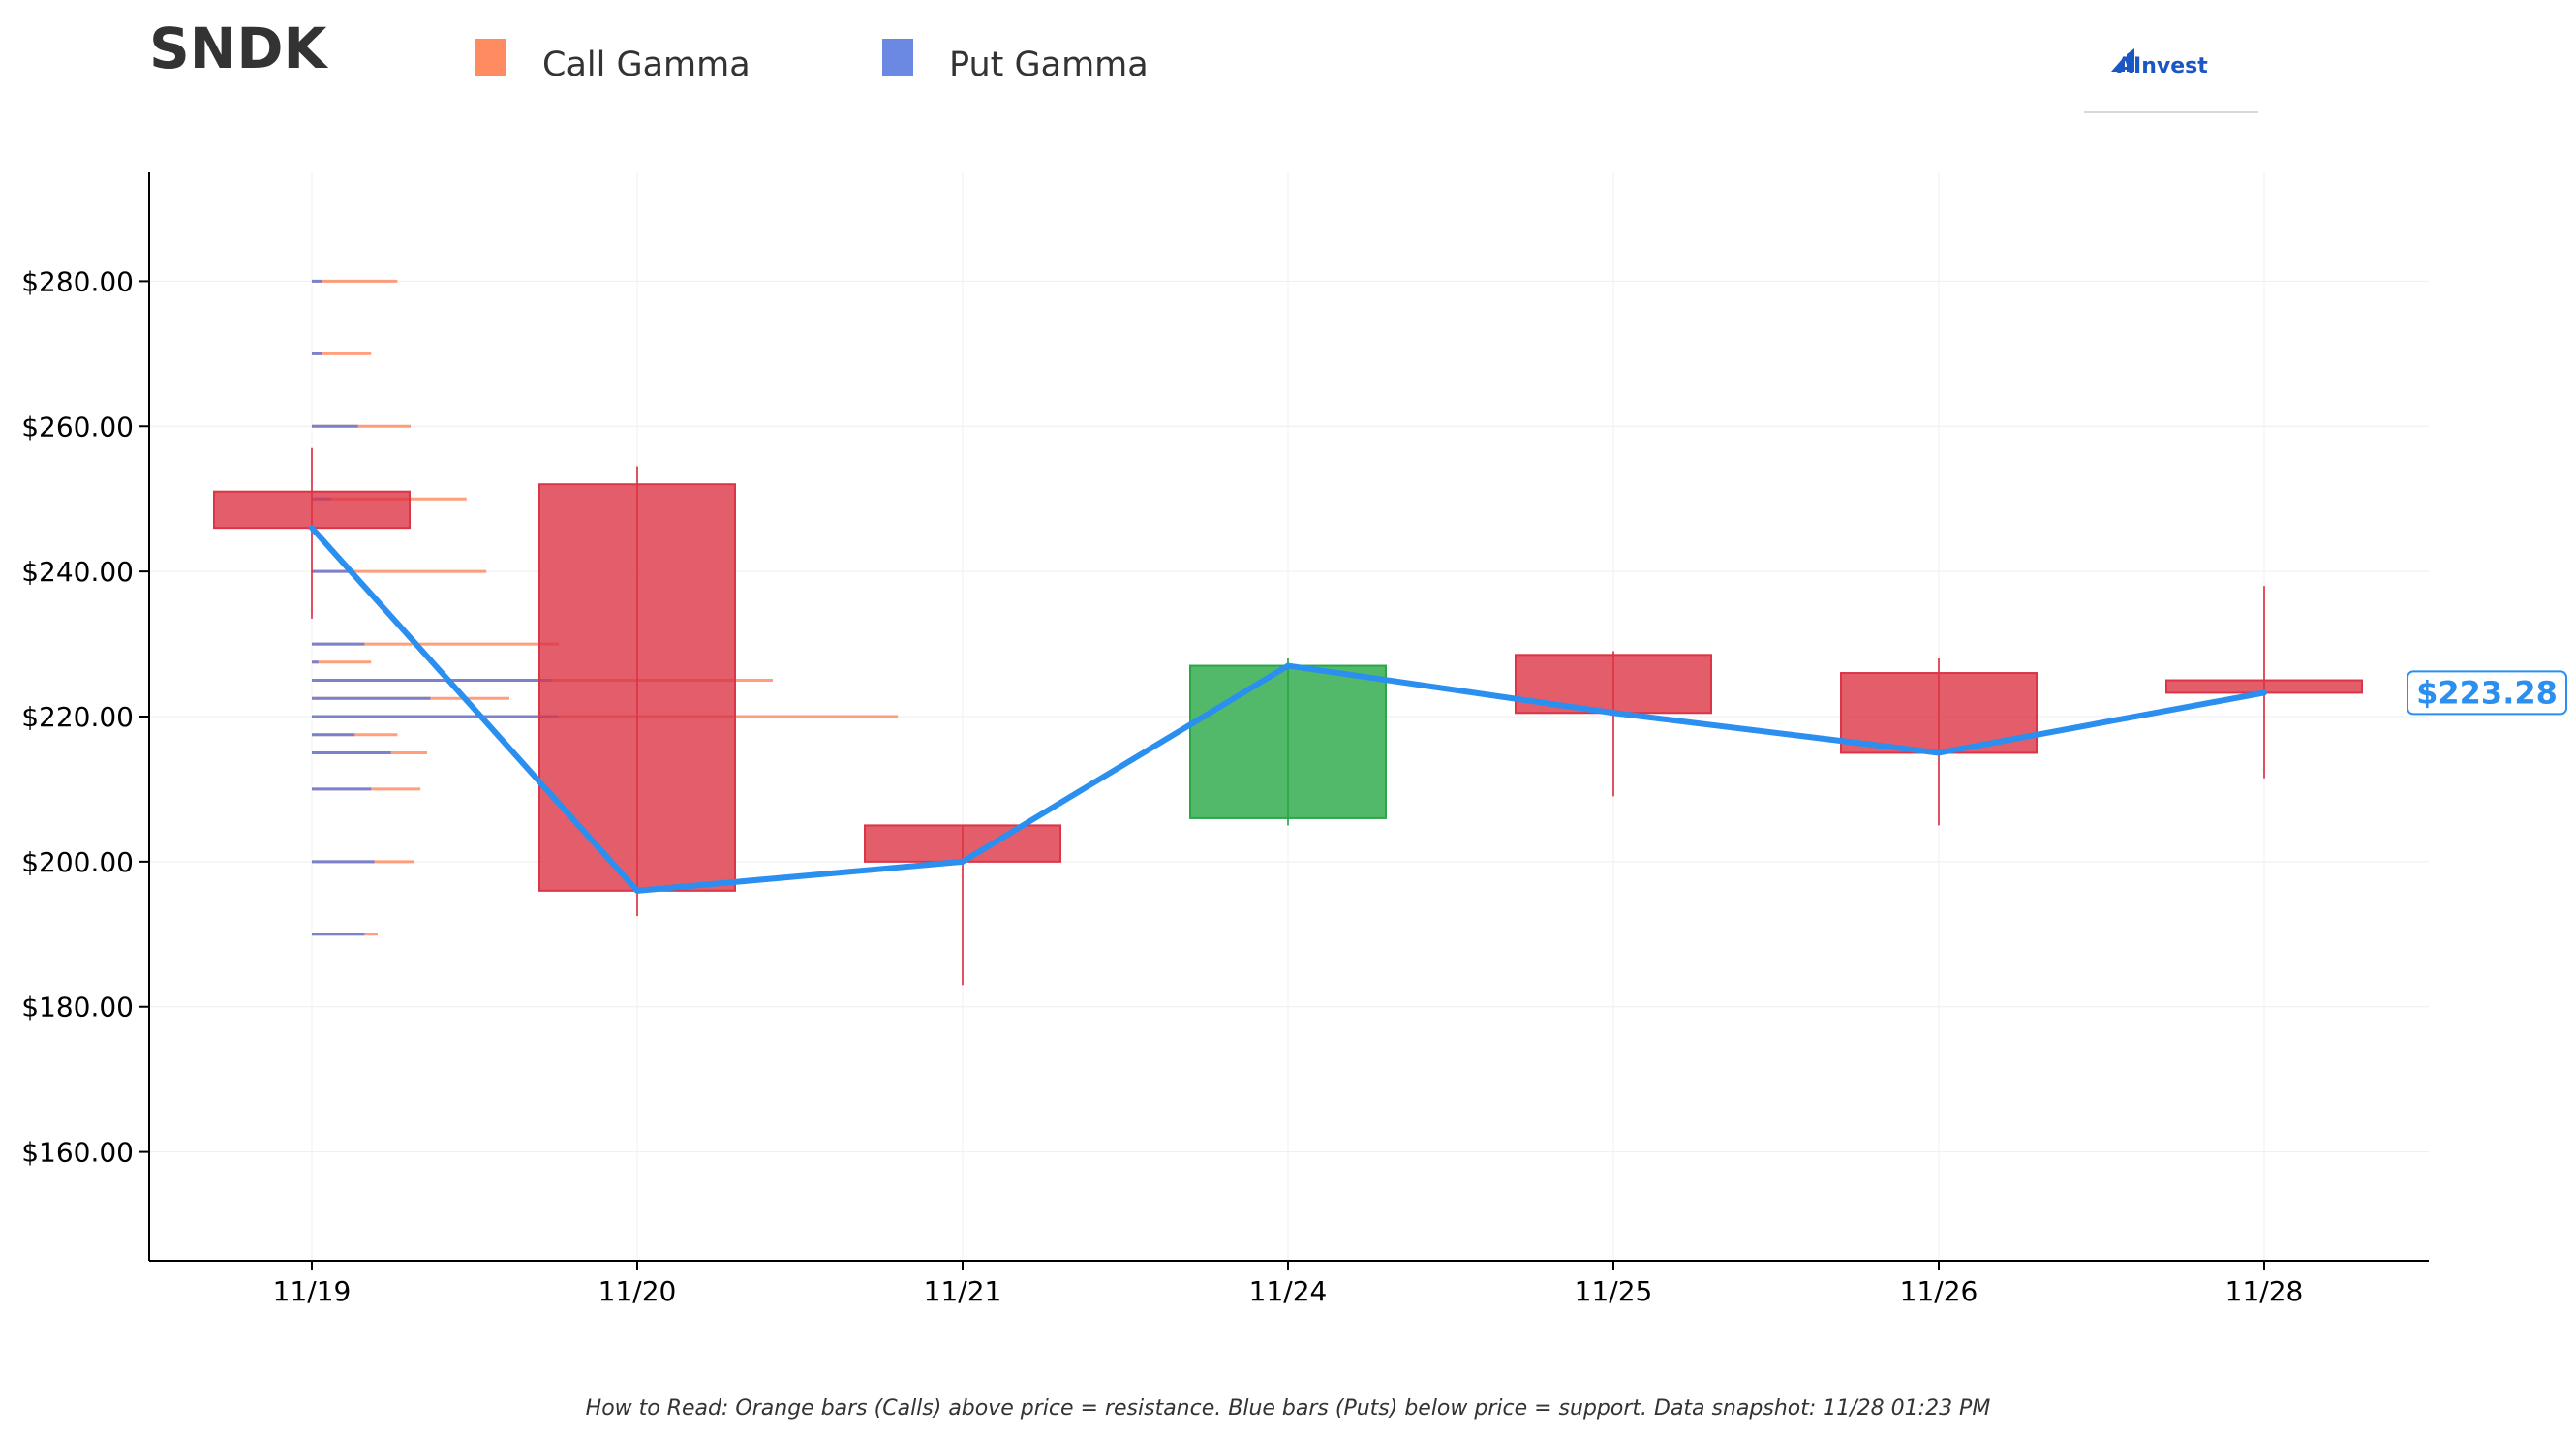 This screenshot has height=1437, width=2576. I want to click on x-tick-label: 11/26, so click(1939, 1291).